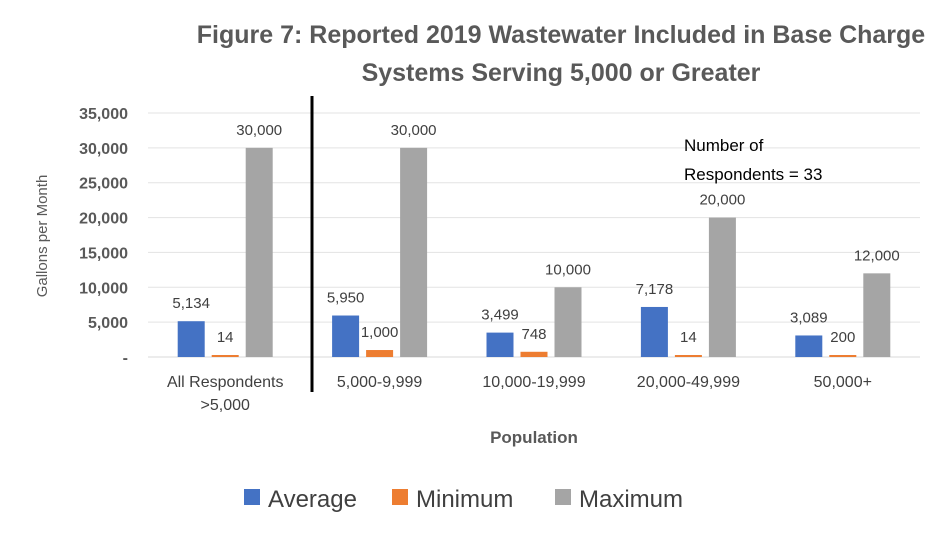 This screenshot has width=937, height=540. What do you see at coordinates (125, 358) in the screenshot?
I see `y-tick-label: -` at bounding box center [125, 358].